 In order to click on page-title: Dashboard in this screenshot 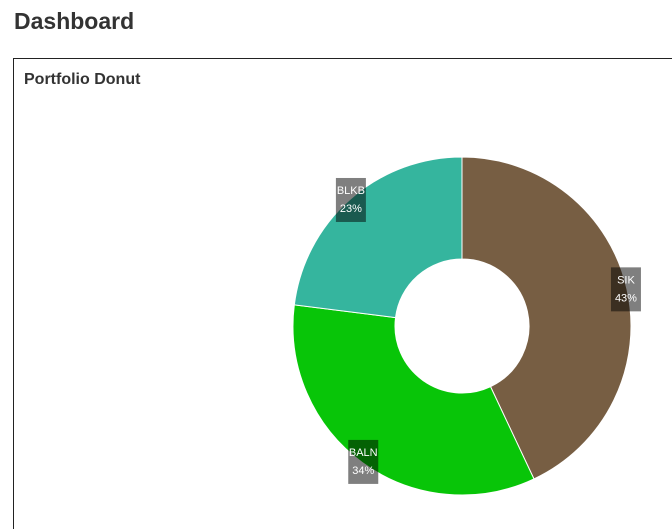, I will do `click(74, 21)`.